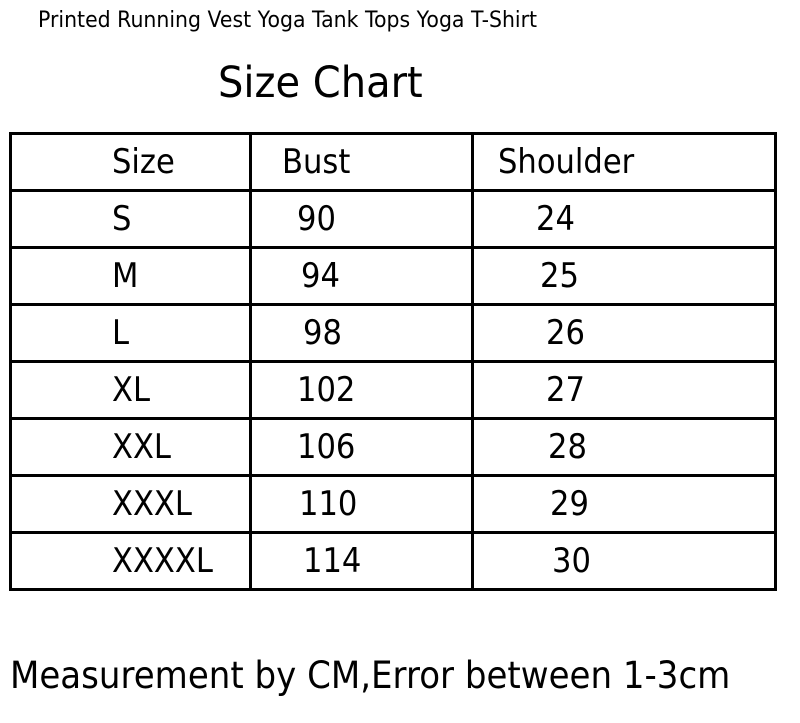 Image resolution: width=800 pixels, height=723 pixels. What do you see at coordinates (571, 561) in the screenshot?
I see `cell-text: 30` at bounding box center [571, 561].